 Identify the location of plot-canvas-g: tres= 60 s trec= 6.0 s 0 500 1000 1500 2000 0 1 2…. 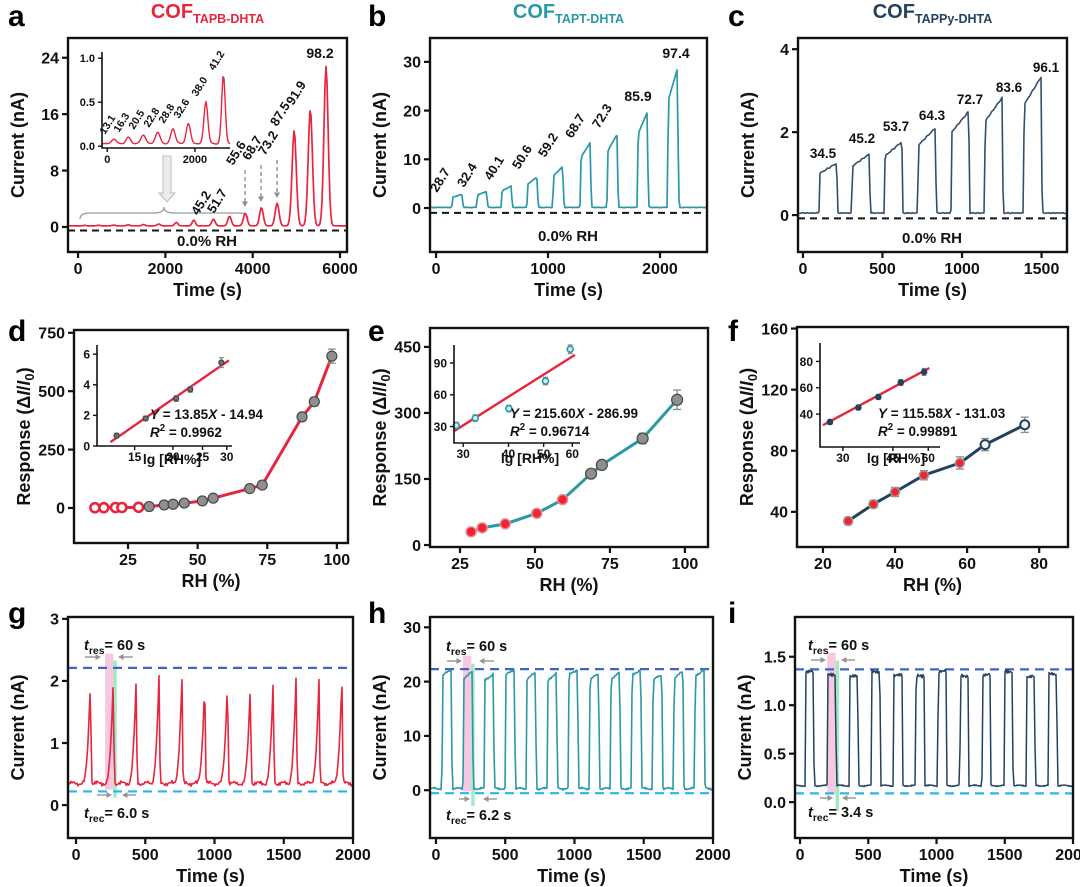
(189, 749).